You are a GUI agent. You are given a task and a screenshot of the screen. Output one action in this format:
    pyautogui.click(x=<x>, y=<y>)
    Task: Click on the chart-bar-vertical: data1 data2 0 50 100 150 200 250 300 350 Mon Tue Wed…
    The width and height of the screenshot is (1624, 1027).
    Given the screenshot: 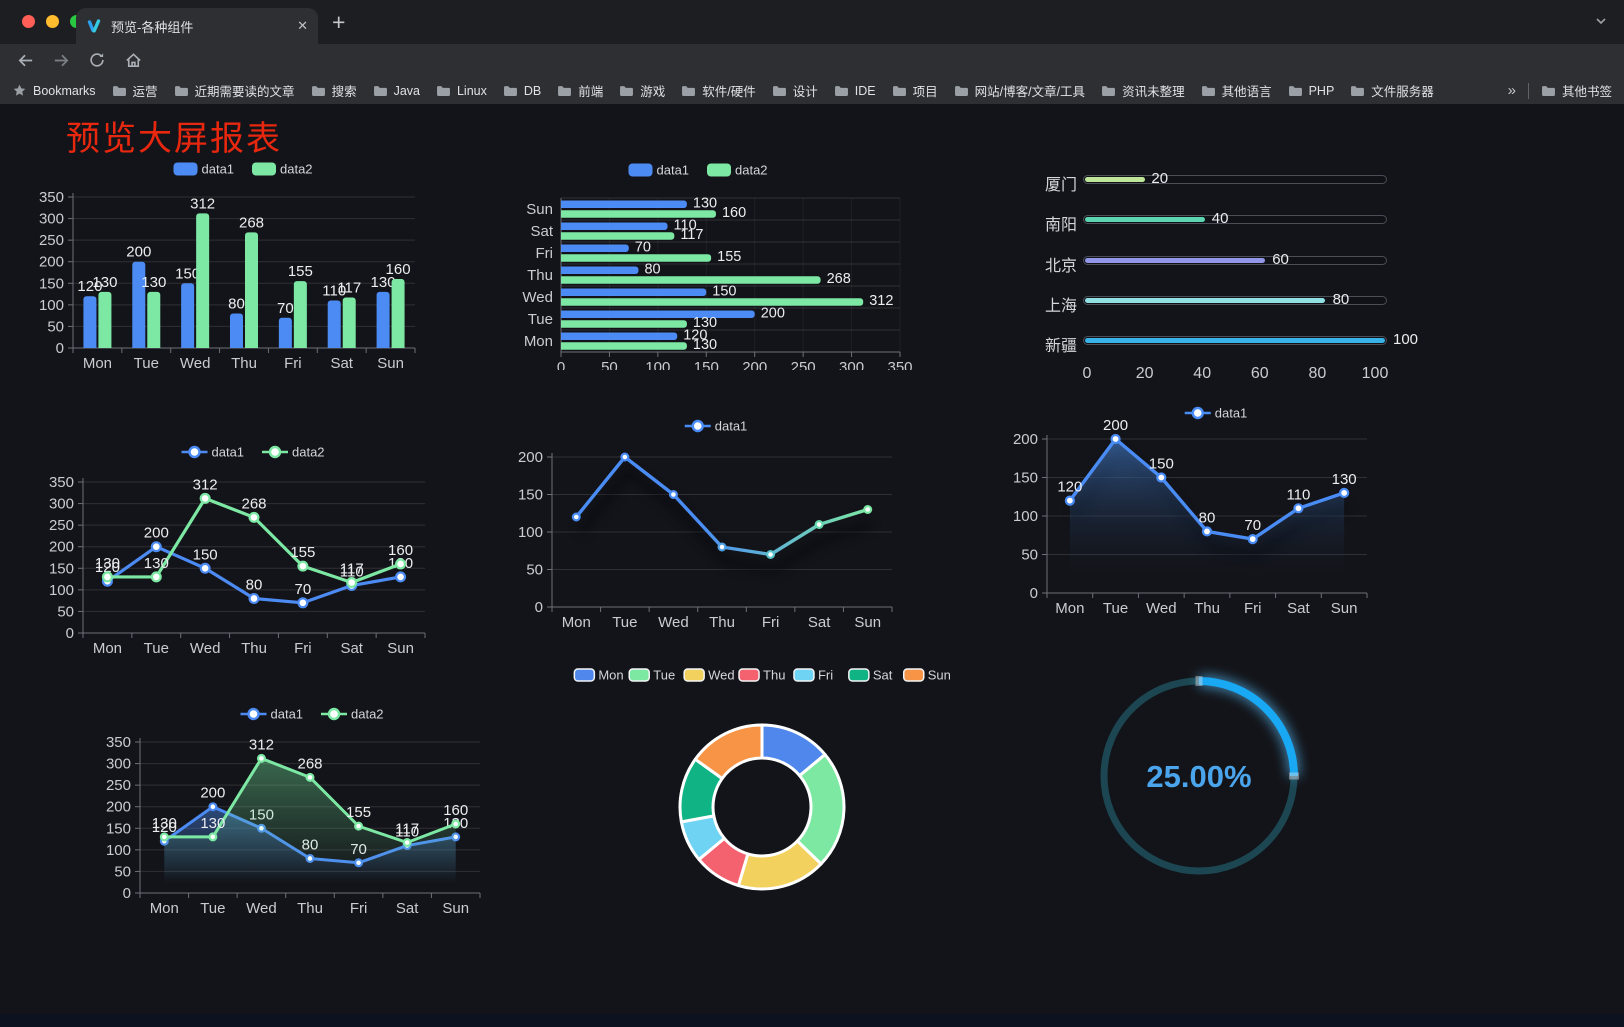 What is the action you would take?
    pyautogui.click(x=241, y=263)
    